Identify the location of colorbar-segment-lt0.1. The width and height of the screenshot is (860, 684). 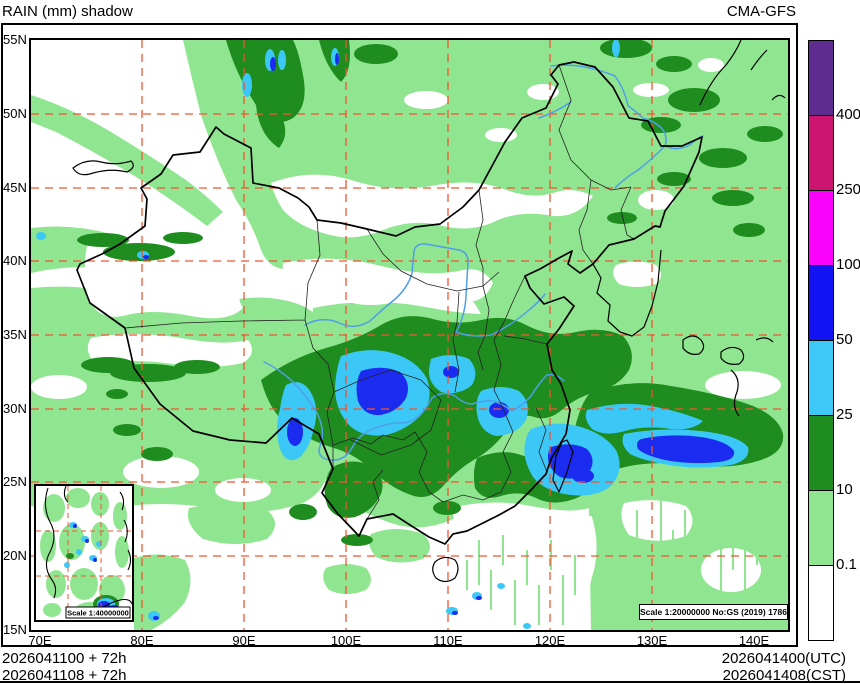
(821, 603).